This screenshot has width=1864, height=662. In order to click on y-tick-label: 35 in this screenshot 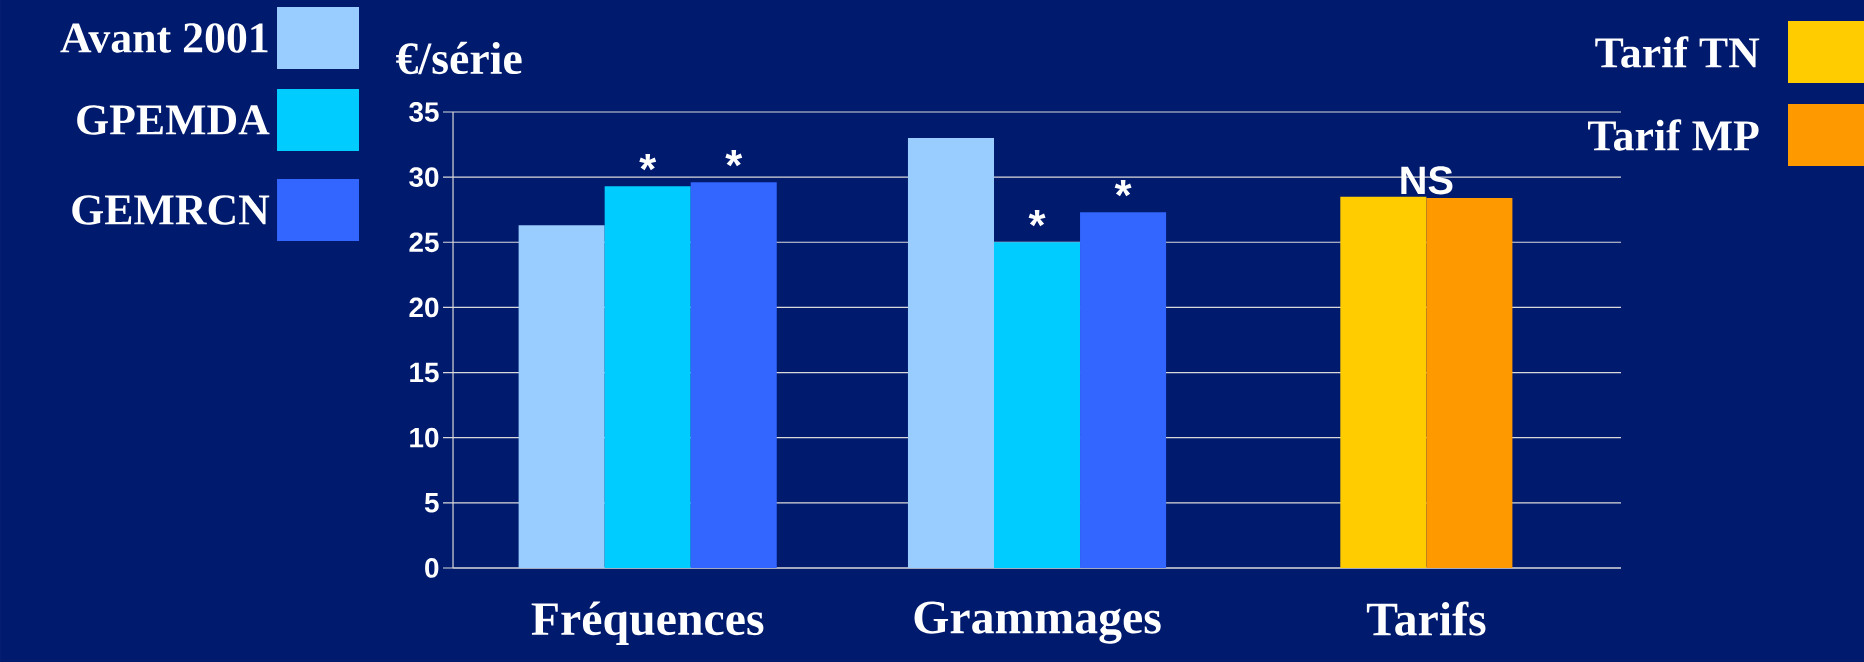, I will do `click(424, 112)`.